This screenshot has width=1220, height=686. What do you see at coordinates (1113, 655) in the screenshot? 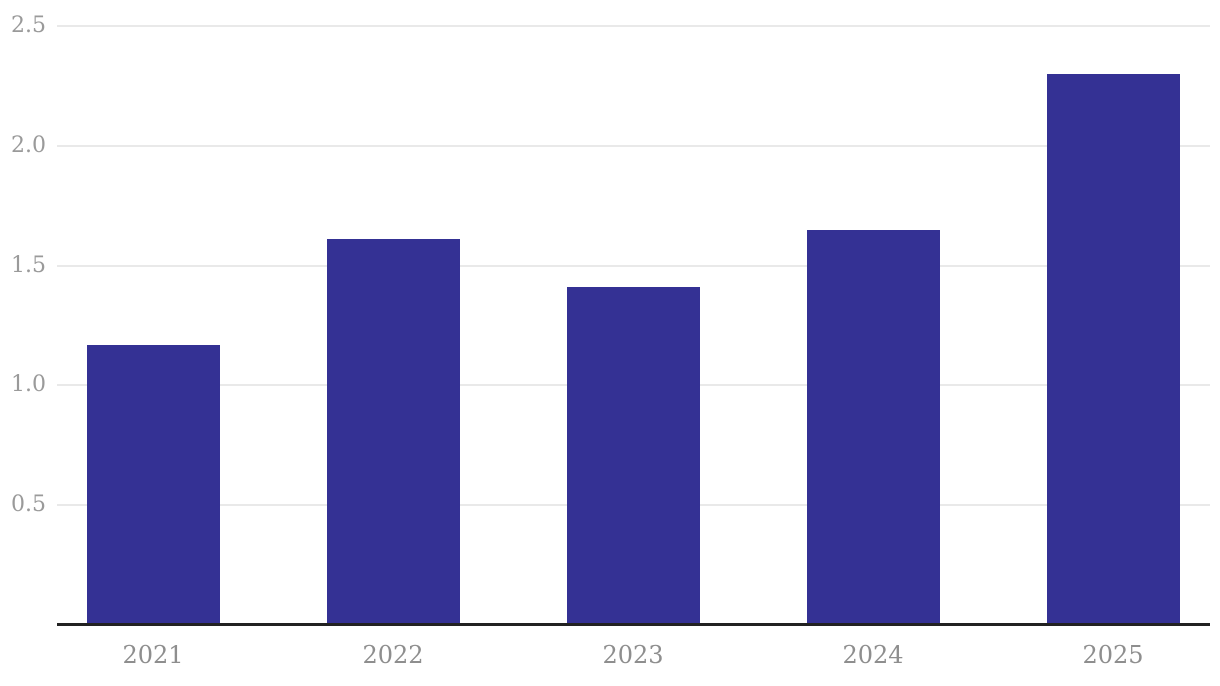
I see `x-axis-tick-label: 2025` at bounding box center [1113, 655].